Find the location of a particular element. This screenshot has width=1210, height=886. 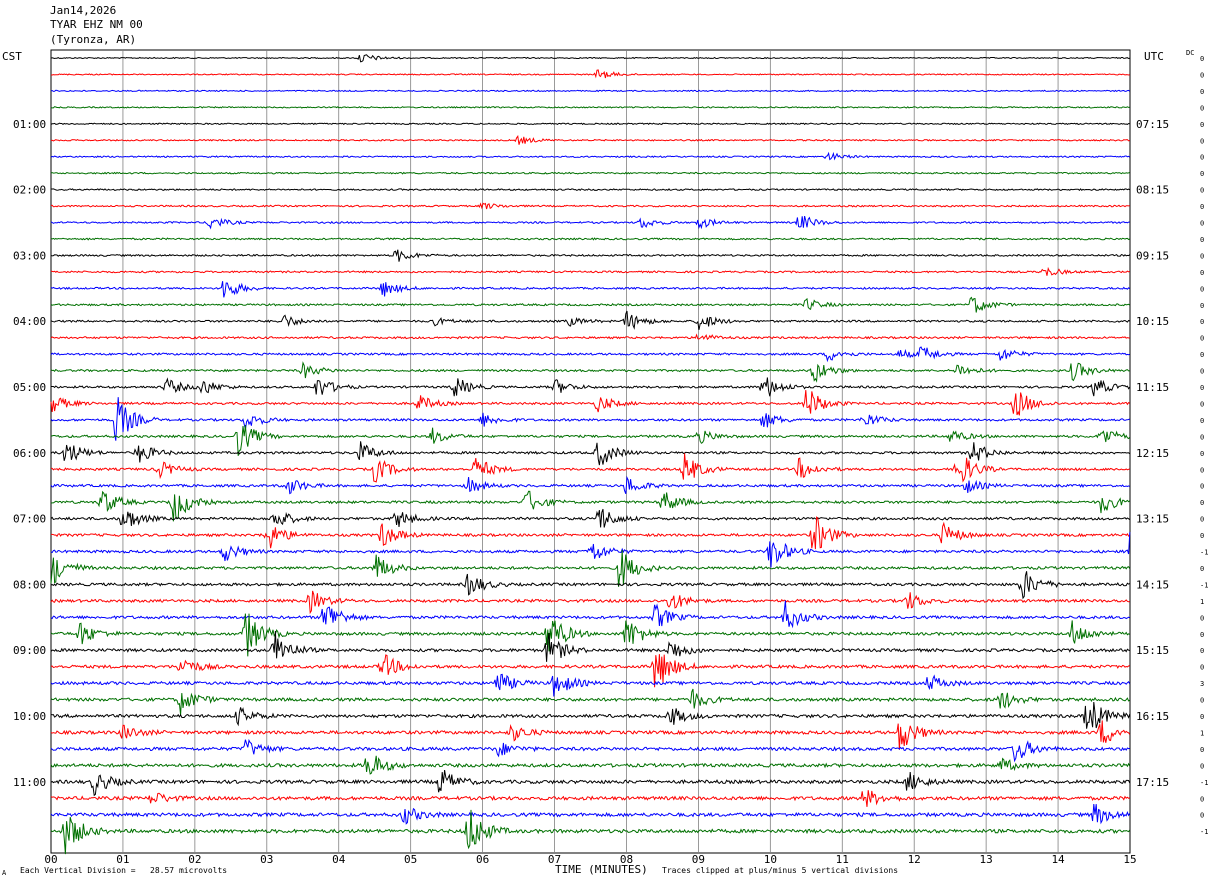

dc-offset-value: 3 is located at coordinates (1202, 684).